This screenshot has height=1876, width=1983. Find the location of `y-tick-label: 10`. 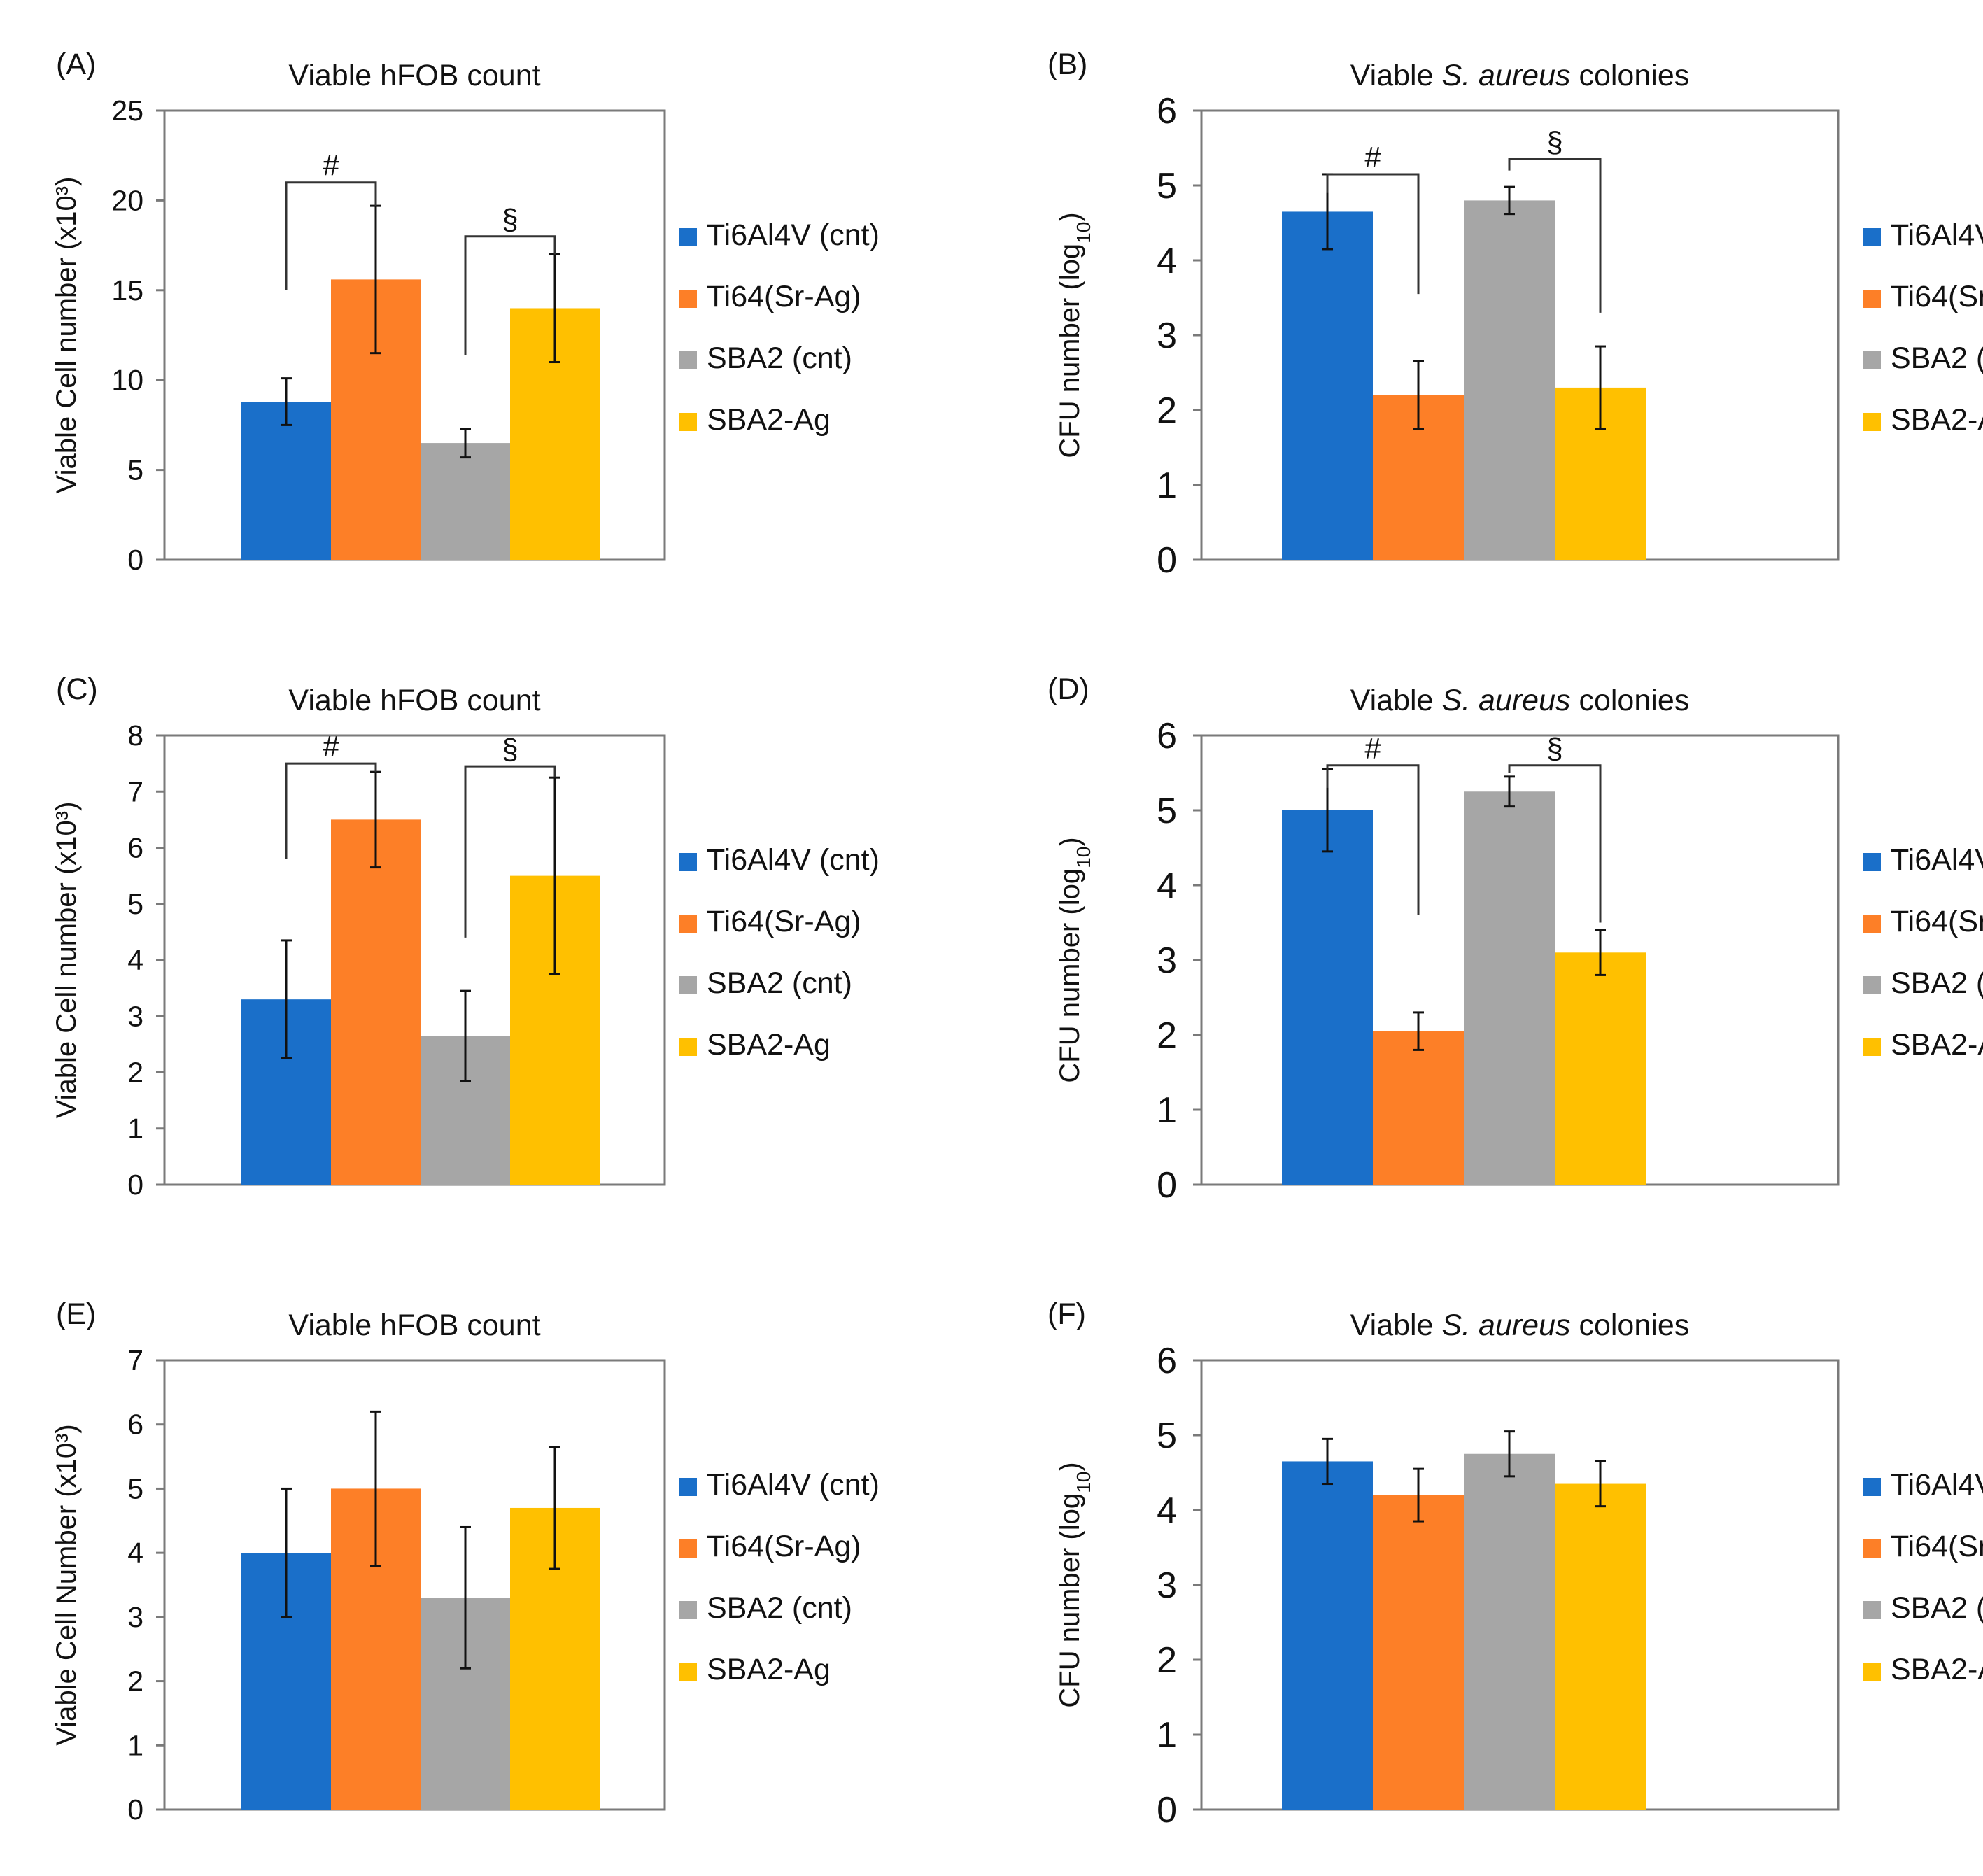

y-tick-label: 10 is located at coordinates (127, 380).